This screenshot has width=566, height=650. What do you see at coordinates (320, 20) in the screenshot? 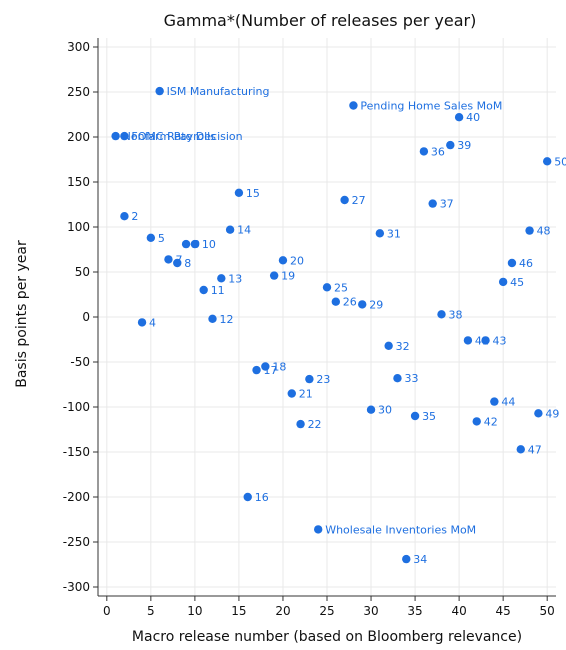
I see `chart-title: Gamma*(Number of releases per year)` at bounding box center [320, 20].